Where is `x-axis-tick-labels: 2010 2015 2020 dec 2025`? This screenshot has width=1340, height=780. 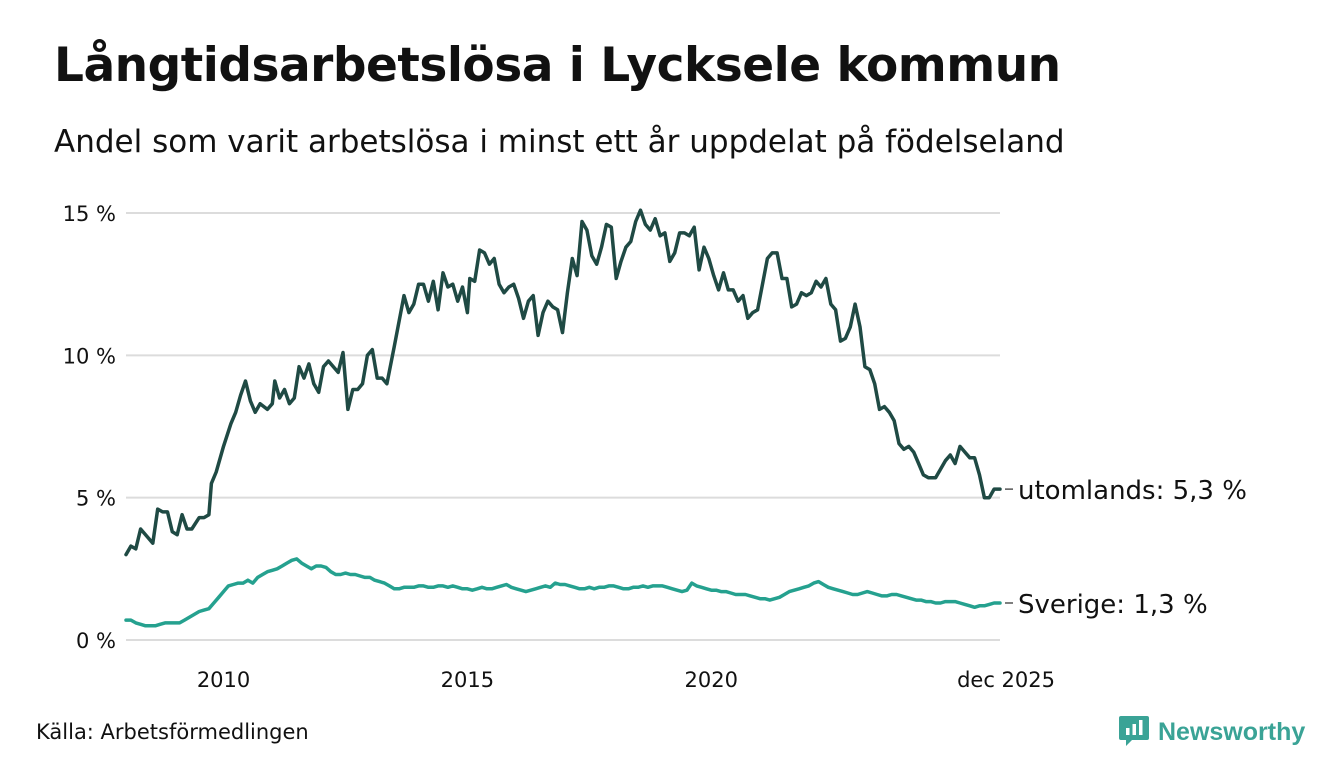 x-axis-tick-labels: 2010 2015 2020 dec 2025 is located at coordinates (626, 680).